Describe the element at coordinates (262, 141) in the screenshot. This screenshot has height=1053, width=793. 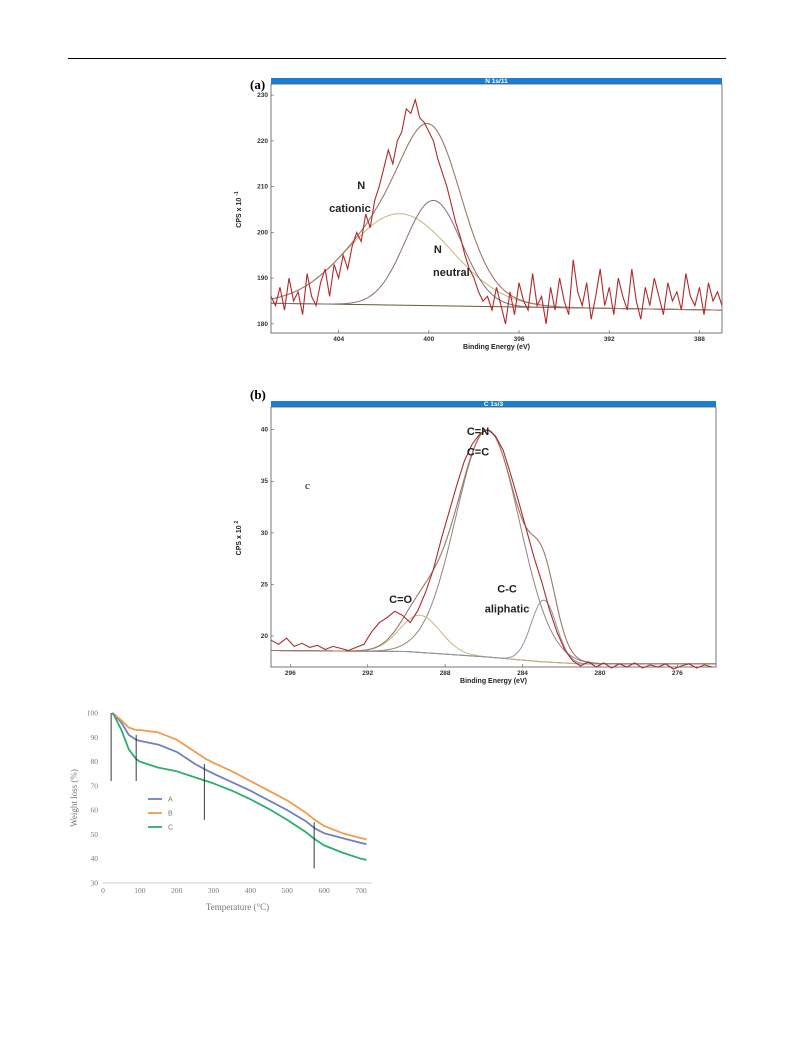
I see `y-tick-label: 220` at that location.